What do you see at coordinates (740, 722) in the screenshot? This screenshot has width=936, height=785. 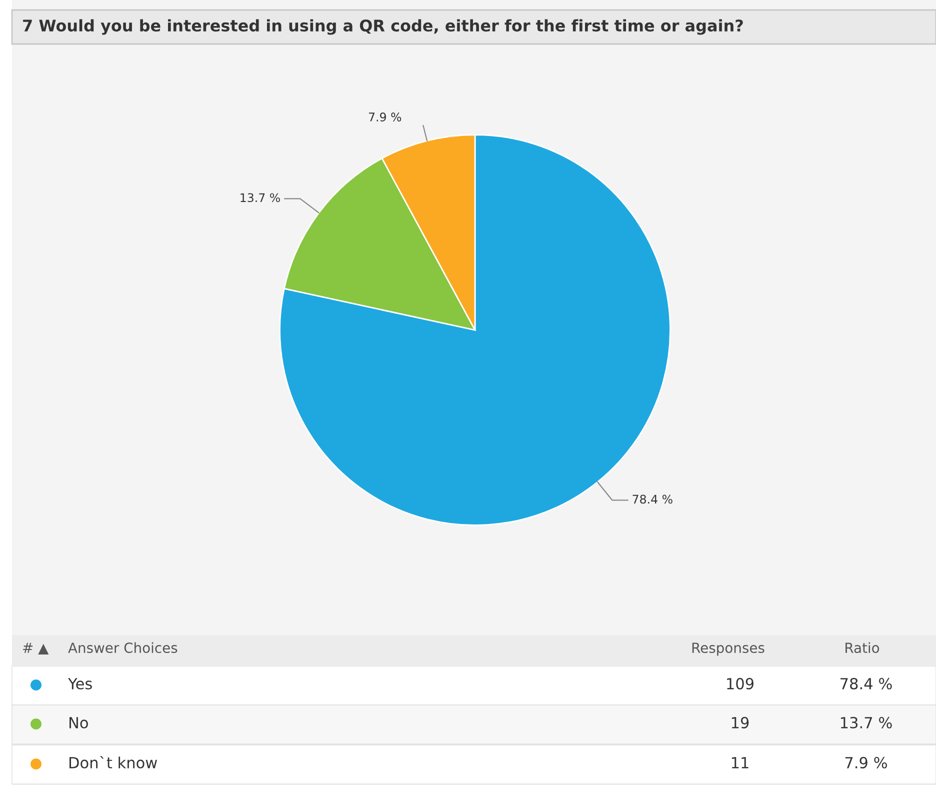 I see `text: 19` at bounding box center [740, 722].